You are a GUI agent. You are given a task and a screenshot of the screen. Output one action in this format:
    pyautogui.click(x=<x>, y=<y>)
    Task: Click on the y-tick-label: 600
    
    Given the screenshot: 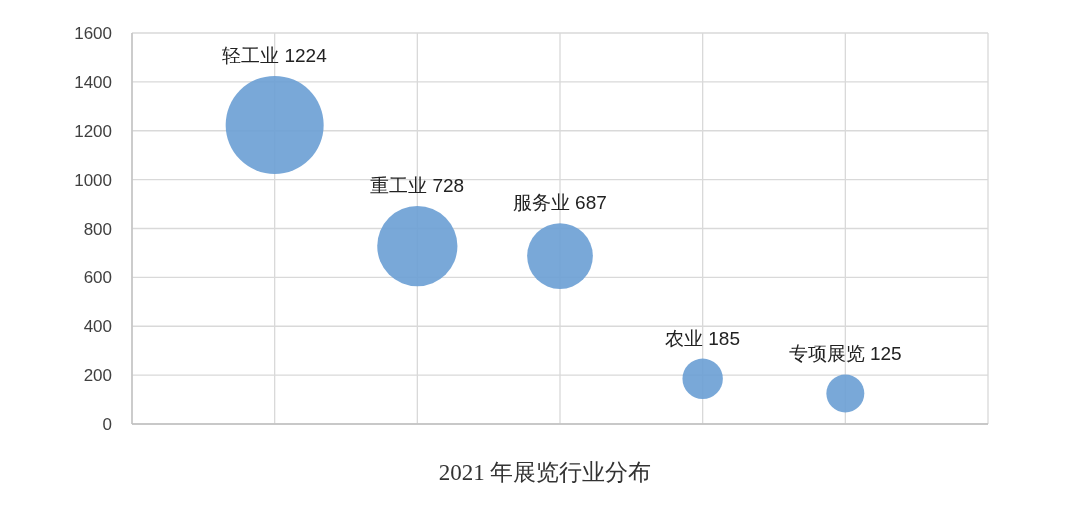 What is the action you would take?
    pyautogui.click(x=97, y=278)
    